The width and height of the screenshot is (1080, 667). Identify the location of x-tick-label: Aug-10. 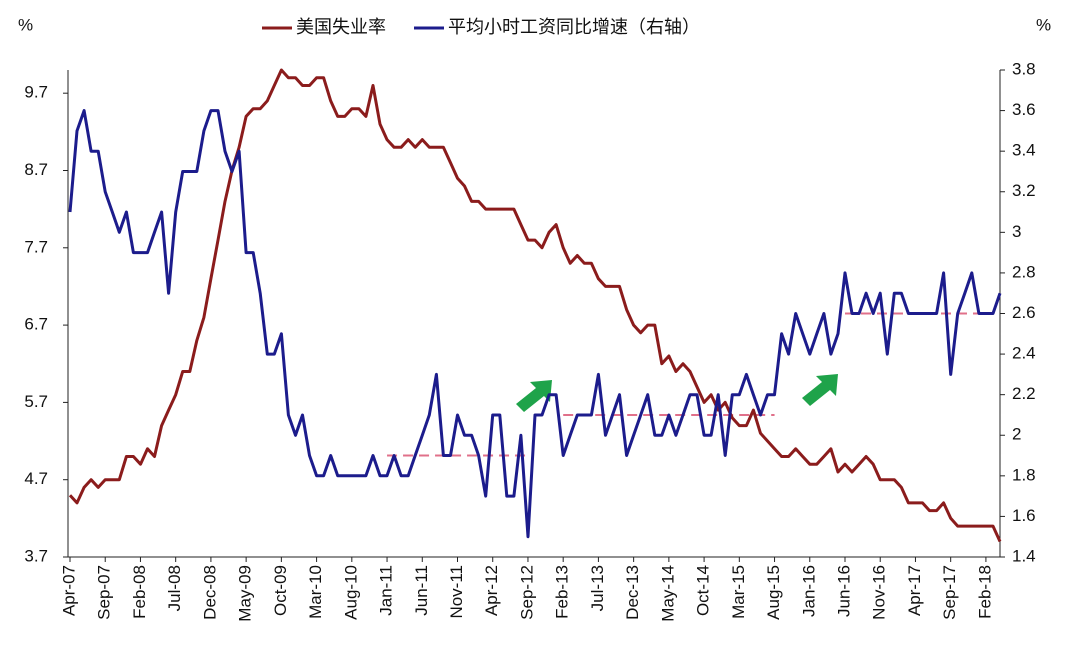
(350, 592).